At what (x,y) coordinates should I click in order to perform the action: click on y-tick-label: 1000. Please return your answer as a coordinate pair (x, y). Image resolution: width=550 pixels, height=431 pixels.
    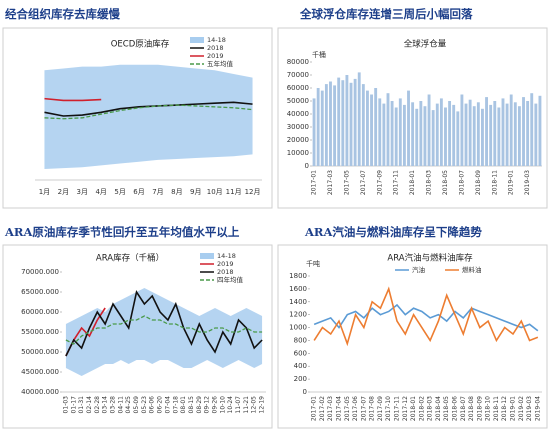
    Looking at the image, I should click on (298, 328).